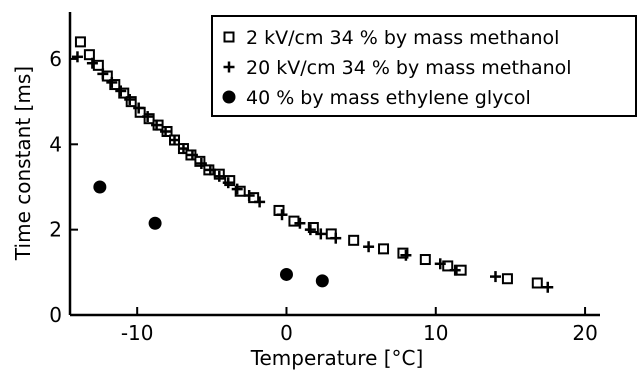 This screenshot has height=374, width=644. What do you see at coordinates (435, 333) in the screenshot?
I see `x-tick-label: 10` at bounding box center [435, 333].